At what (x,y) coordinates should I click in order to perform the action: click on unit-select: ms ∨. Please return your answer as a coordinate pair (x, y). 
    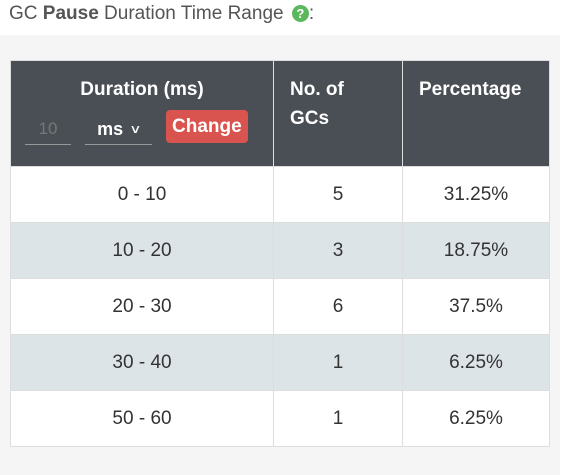
    Looking at the image, I should click on (118, 130).